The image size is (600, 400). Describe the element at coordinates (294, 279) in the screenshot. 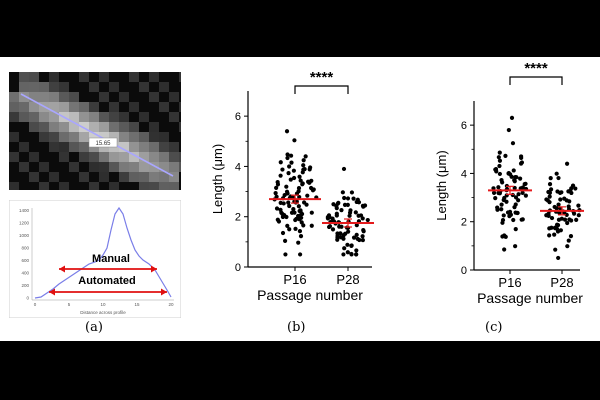

I see `x-tick-label: P16` at that location.